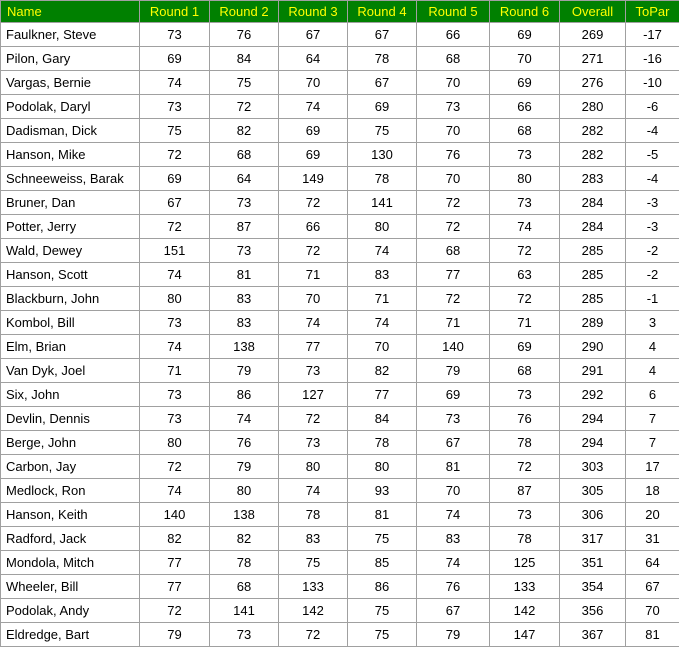  I want to click on cell-round-3: 67, so click(313, 35).